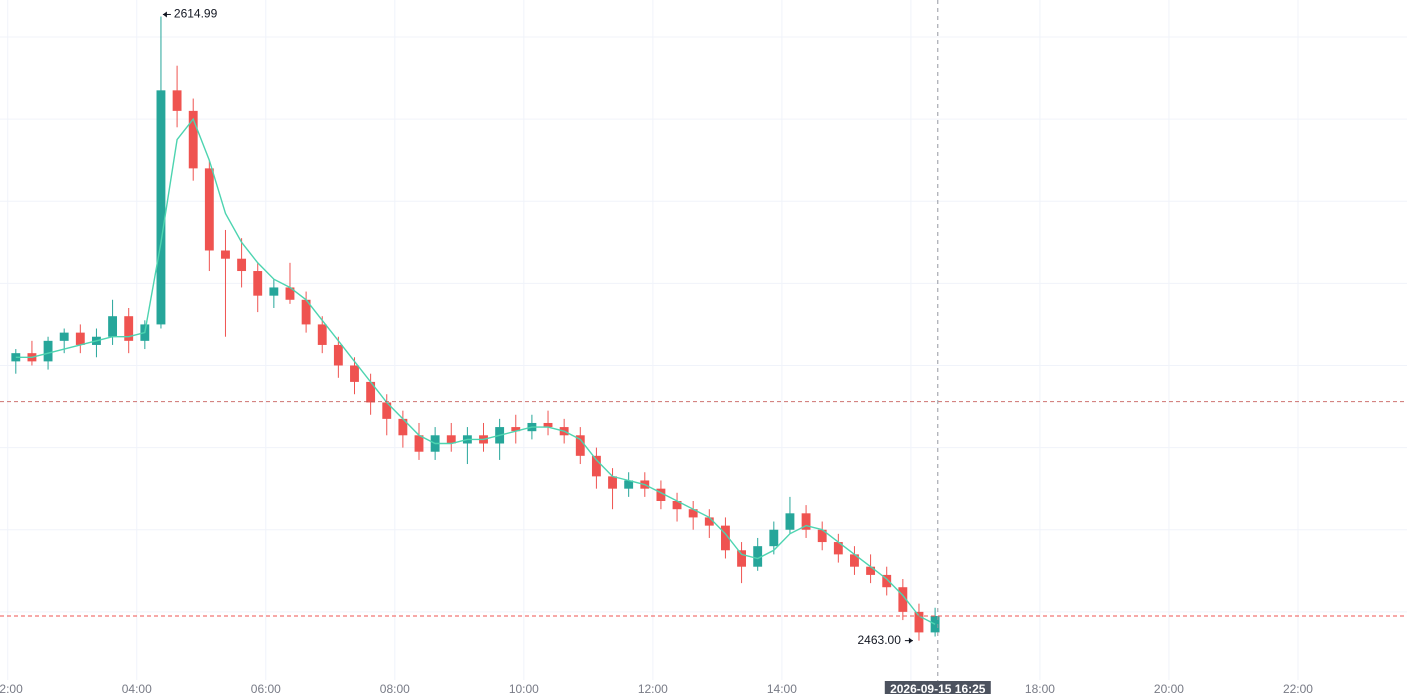  Describe the element at coordinates (137, 688) in the screenshot. I see `x-tick-label: 04:00` at that location.